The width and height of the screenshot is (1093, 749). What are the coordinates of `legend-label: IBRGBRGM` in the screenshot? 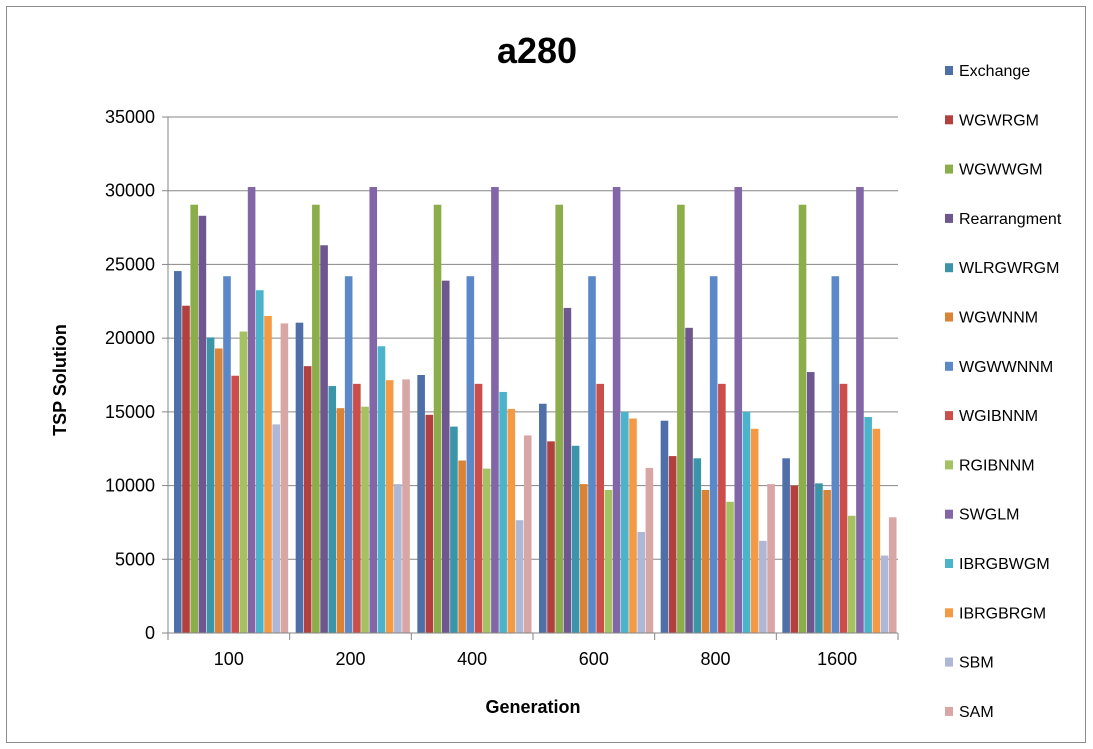 It's located at (1002, 613).